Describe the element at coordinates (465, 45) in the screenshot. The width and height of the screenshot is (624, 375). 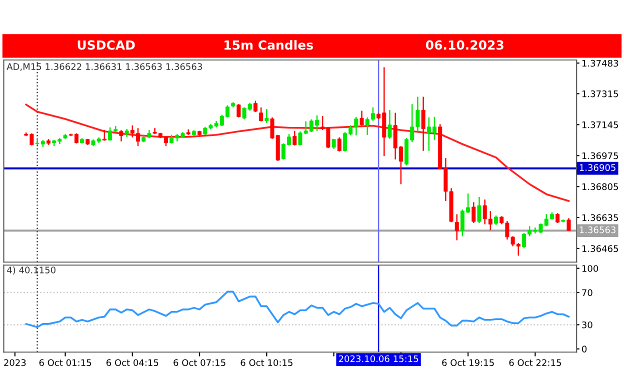
I see `text: 06.10.2023` at that location.